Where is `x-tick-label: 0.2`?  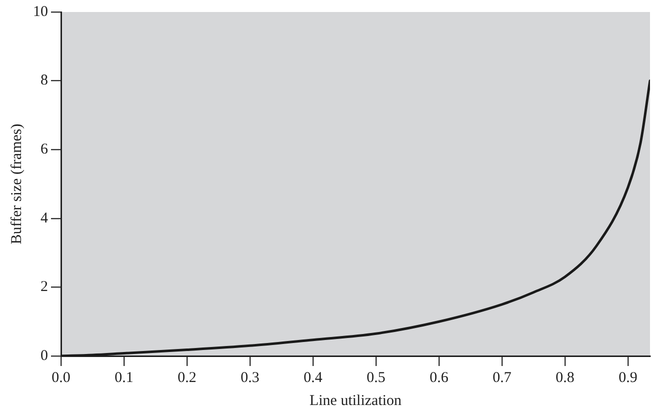
x-tick-label: 0.2 is located at coordinates (187, 378).